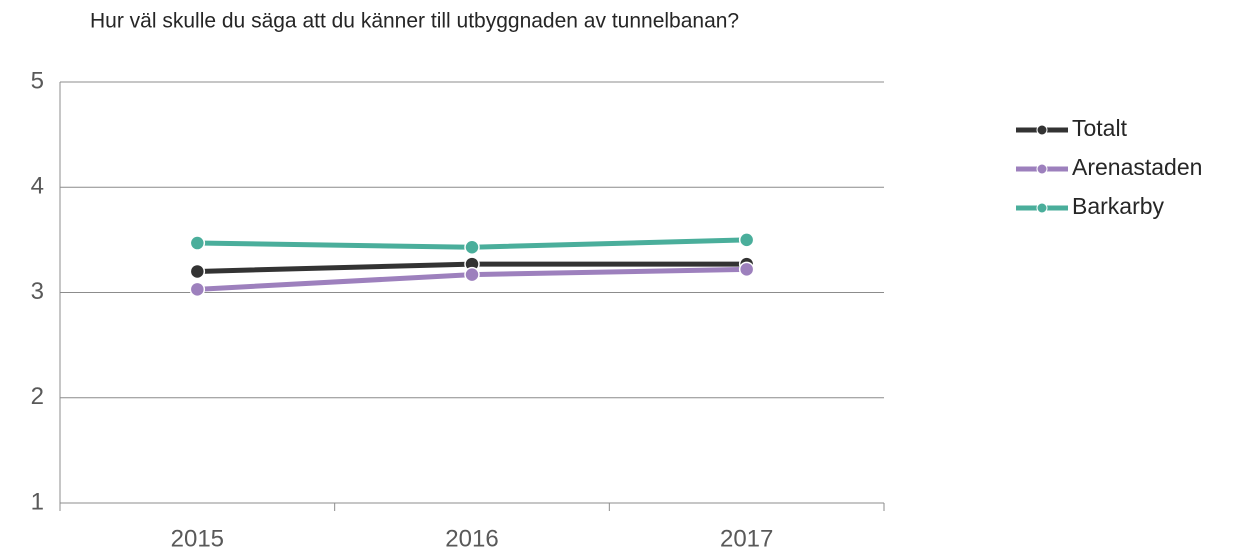 Image resolution: width=1248 pixels, height=551 pixels. Describe the element at coordinates (1137, 167) in the screenshot. I see `legend-label: Arenastaden` at that location.